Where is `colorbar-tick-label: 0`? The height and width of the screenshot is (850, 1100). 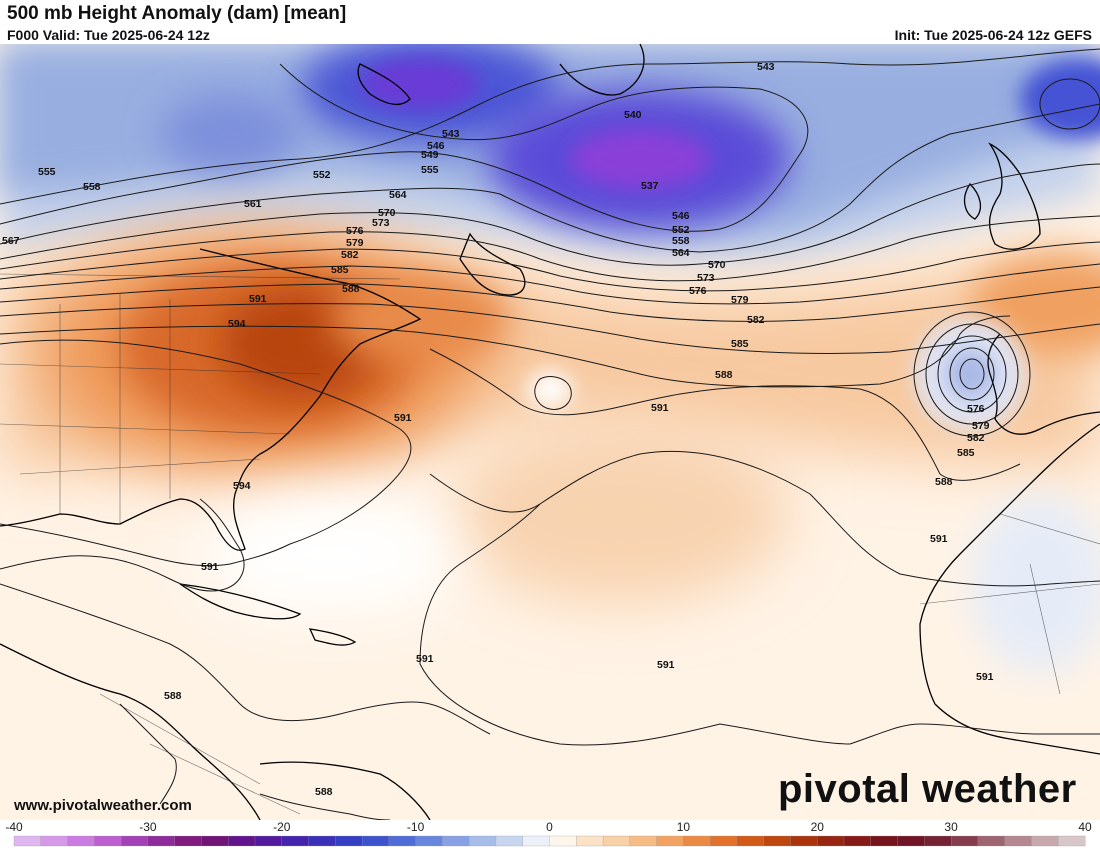
colorbar-tick-label: 0 is located at coordinates (549, 827).